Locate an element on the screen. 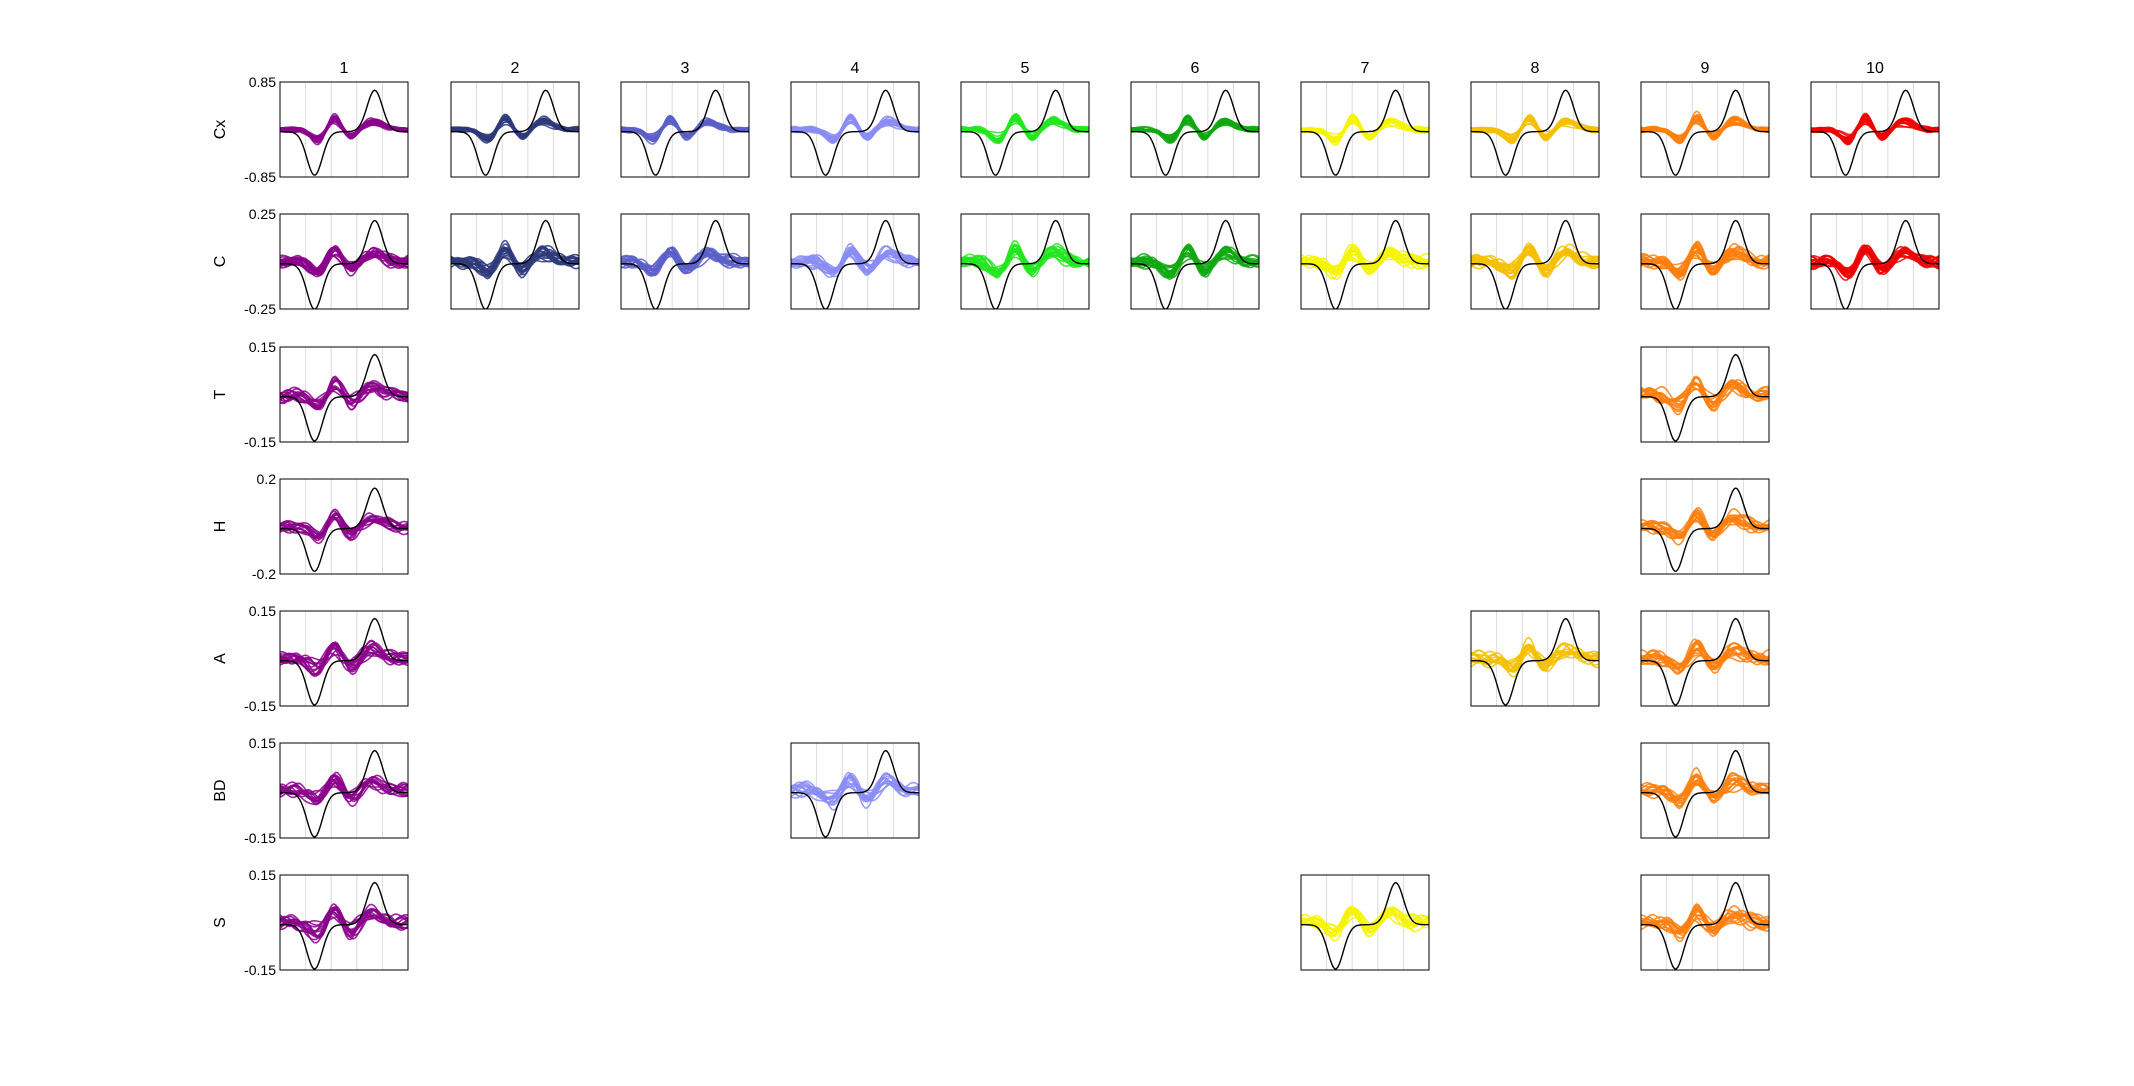 The image size is (2134, 1086). column-title: 6 is located at coordinates (1195, 68).